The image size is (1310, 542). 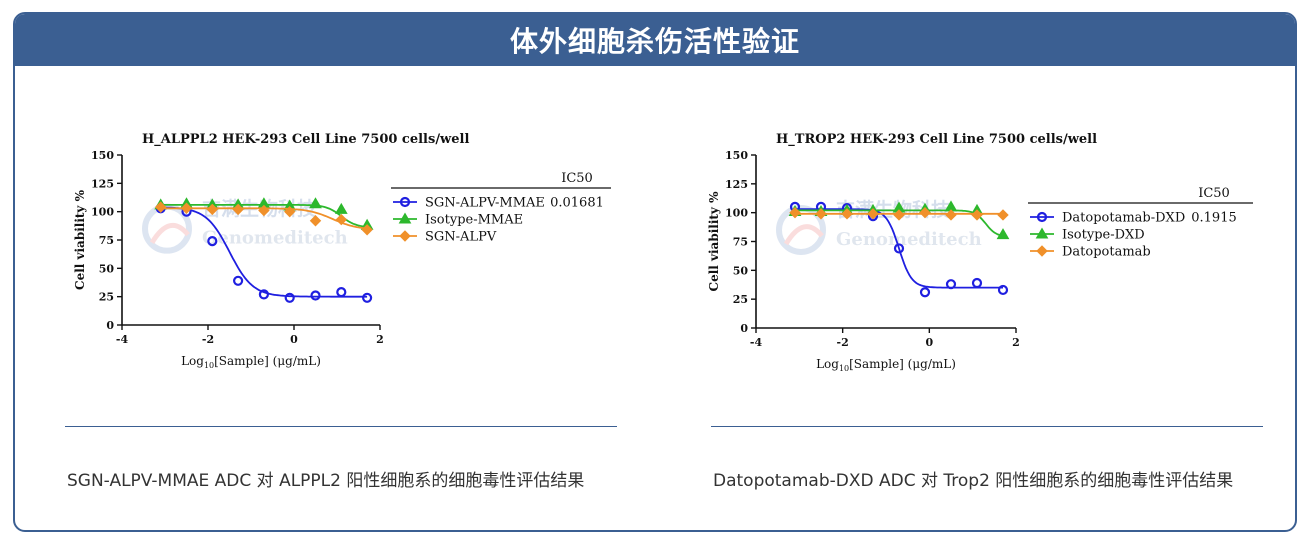 I want to click on legend-label: Isotype-MMAE, so click(x=474, y=220).